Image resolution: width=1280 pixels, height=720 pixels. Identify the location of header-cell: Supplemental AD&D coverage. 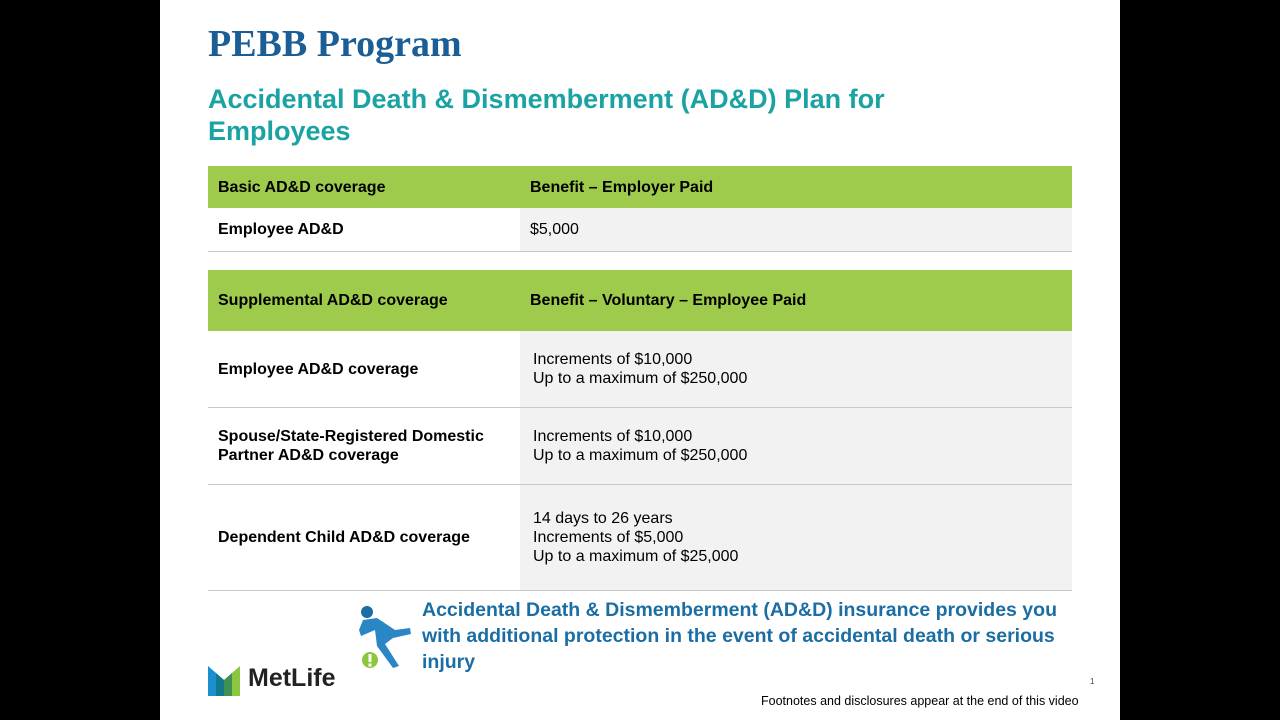
(333, 300).